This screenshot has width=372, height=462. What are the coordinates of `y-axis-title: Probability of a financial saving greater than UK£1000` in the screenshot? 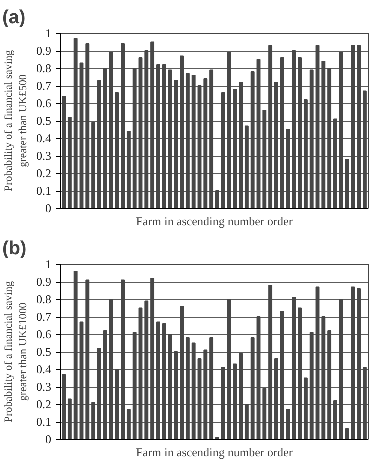 It's located at (16, 351).